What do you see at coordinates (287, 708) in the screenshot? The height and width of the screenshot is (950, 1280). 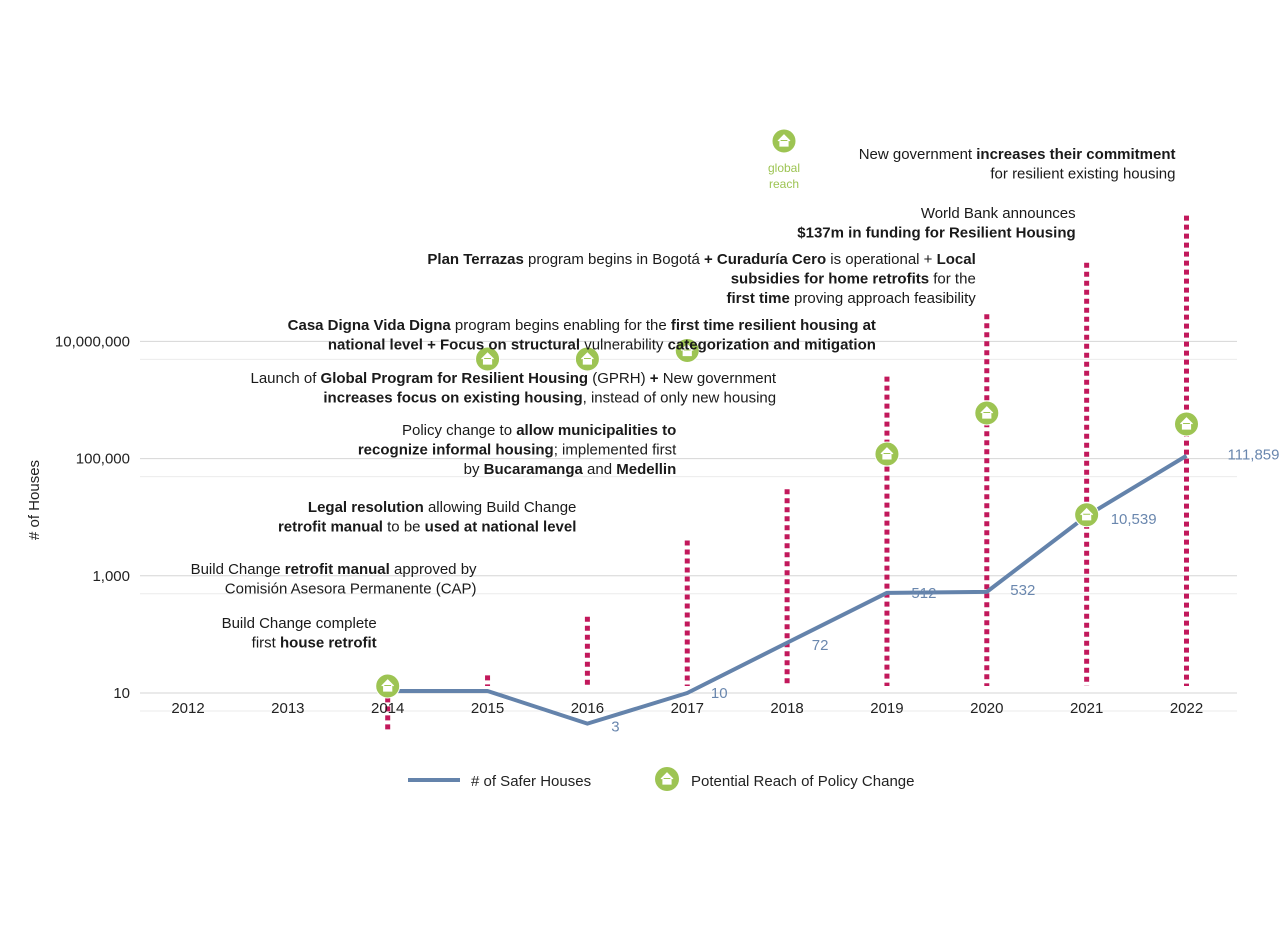 I see `x-tick-label: 2013` at bounding box center [287, 708].